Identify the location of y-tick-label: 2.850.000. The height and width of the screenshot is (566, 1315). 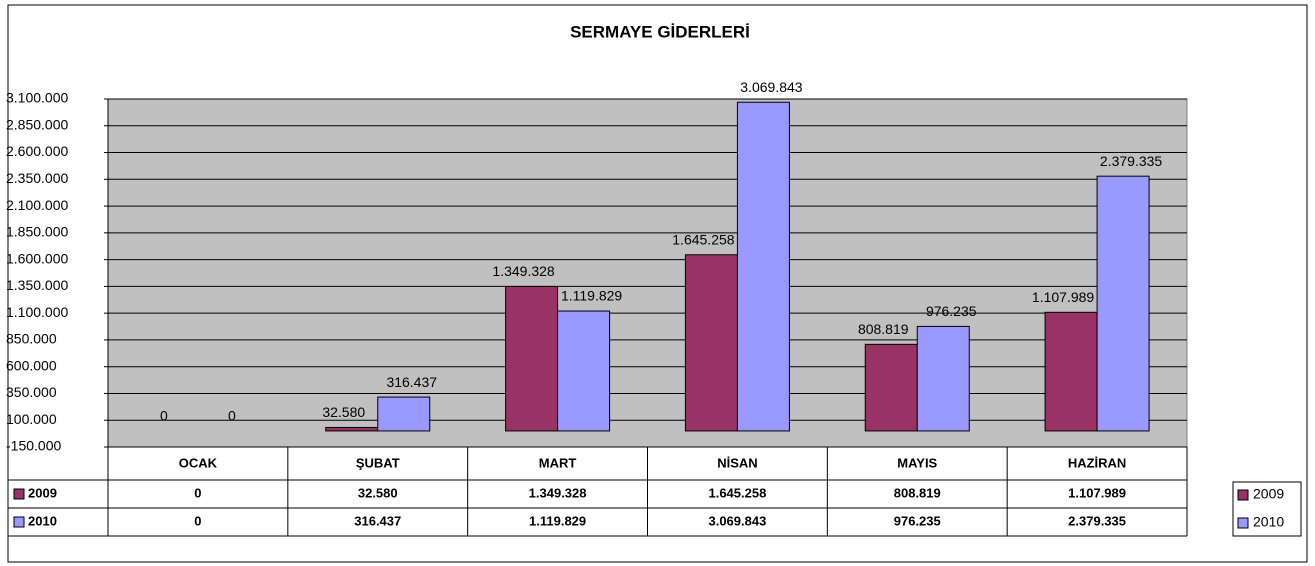
(37, 124).